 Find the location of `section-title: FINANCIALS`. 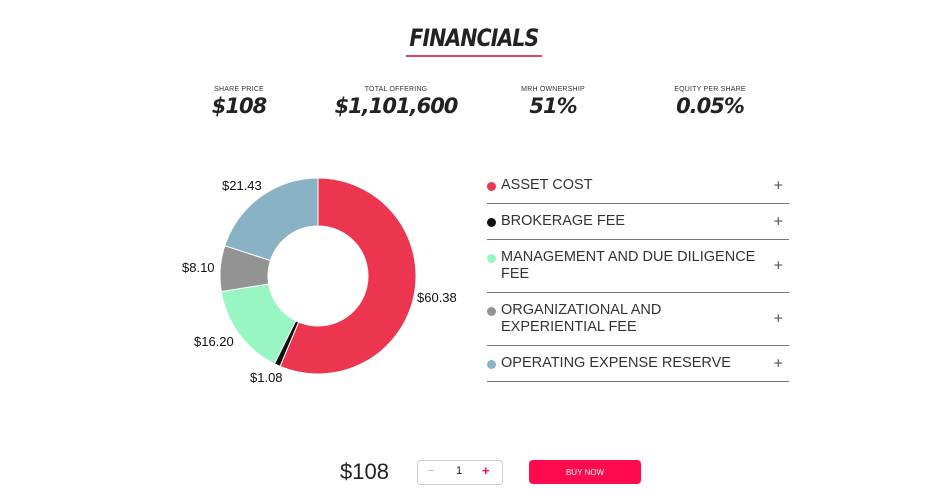

section-title: FINANCIALS is located at coordinates (474, 40).